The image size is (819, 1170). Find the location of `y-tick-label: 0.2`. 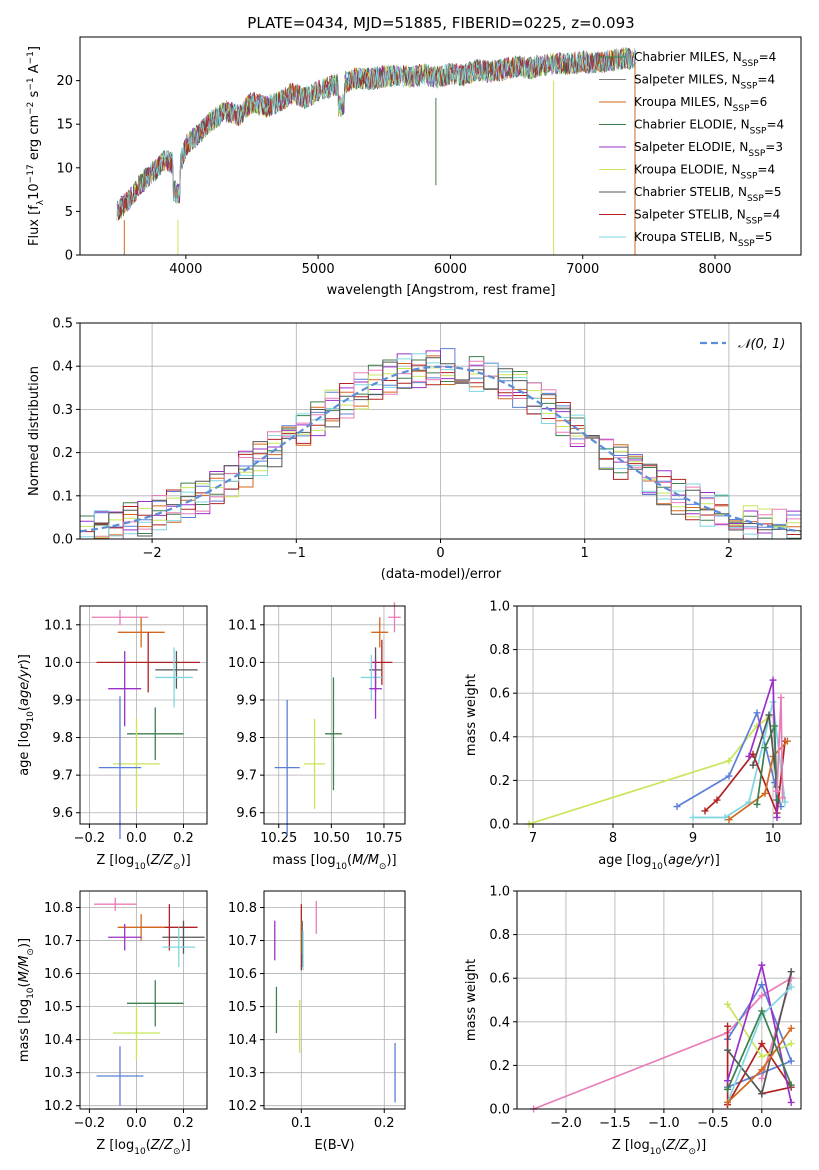

y-tick-label: 0.2 is located at coordinates (62, 453).